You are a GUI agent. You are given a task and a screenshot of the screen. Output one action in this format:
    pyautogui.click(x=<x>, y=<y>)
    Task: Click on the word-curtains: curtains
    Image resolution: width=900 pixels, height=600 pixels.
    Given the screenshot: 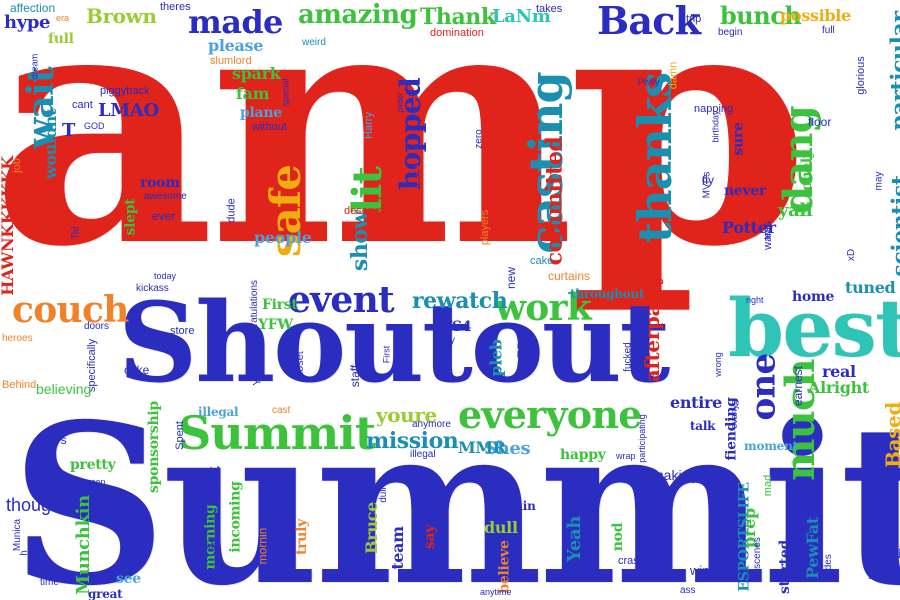 What is the action you would take?
    pyautogui.click(x=569, y=276)
    